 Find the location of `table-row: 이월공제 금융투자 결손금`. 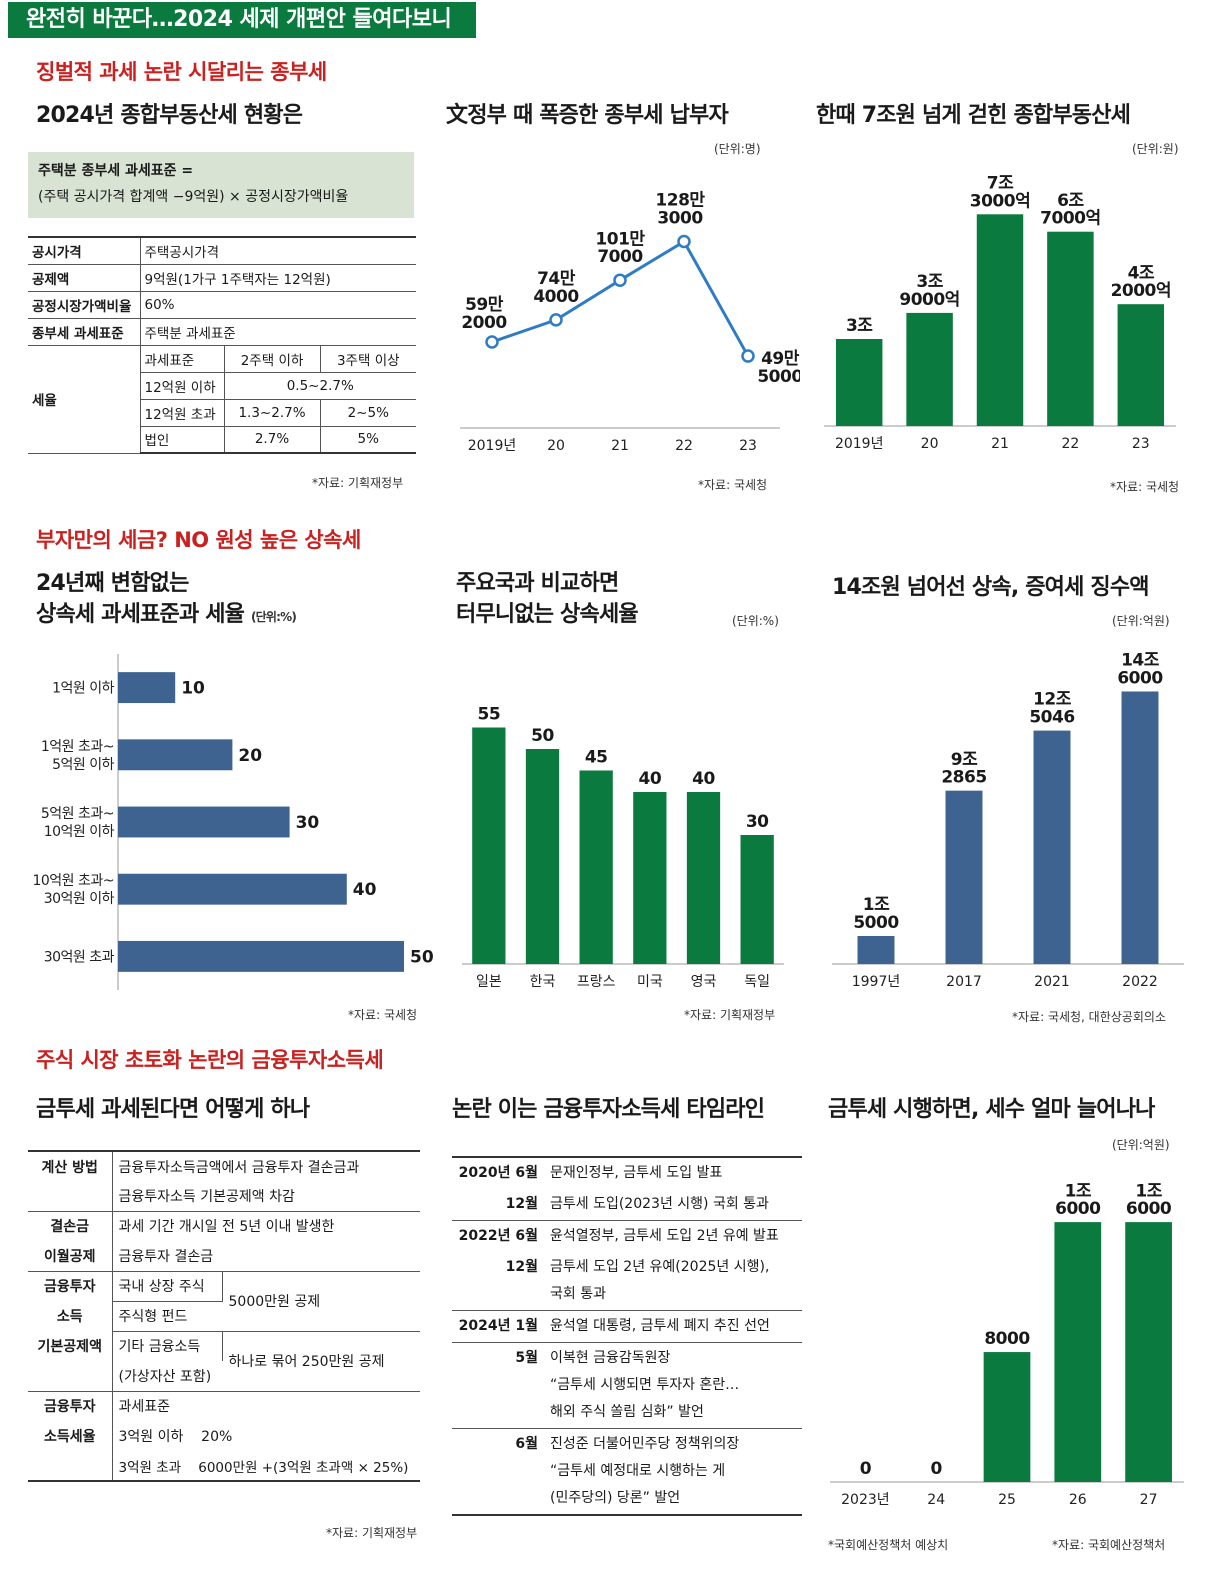

table-row: 이월공제 금융투자 결손금 is located at coordinates (224, 1256).